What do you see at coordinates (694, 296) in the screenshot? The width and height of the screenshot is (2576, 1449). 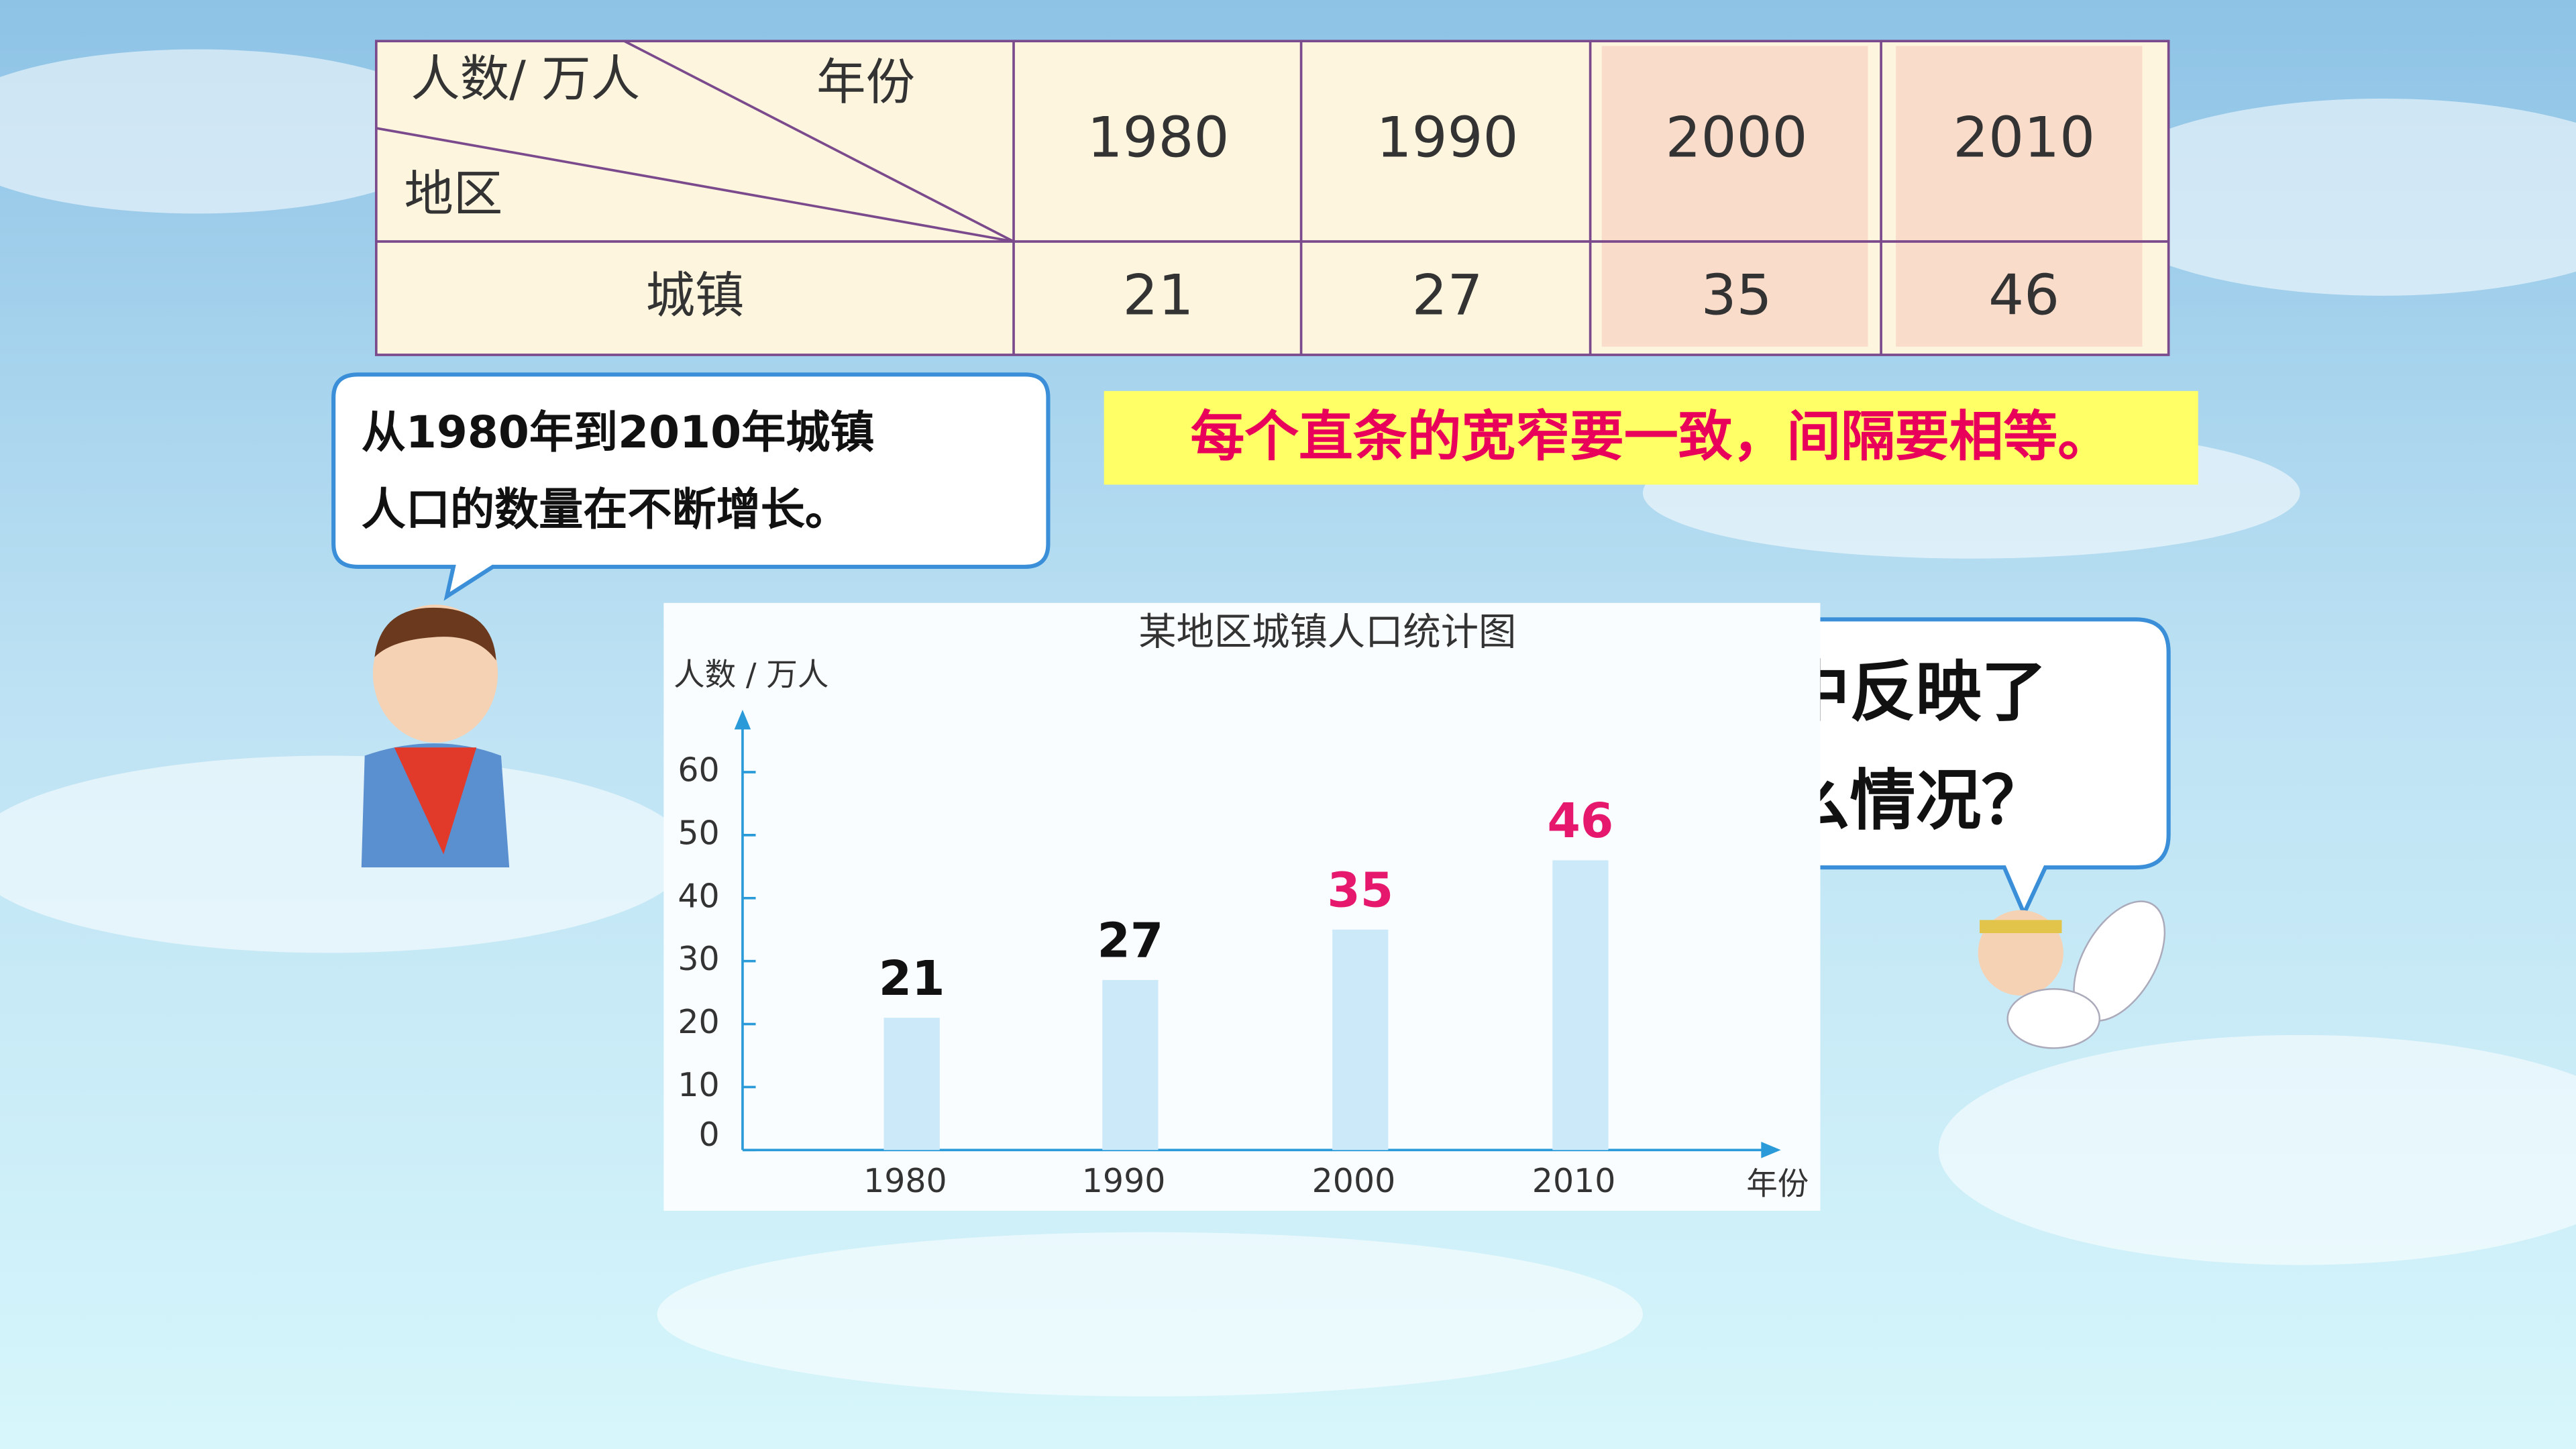 I see `row-label: 城镇` at bounding box center [694, 296].